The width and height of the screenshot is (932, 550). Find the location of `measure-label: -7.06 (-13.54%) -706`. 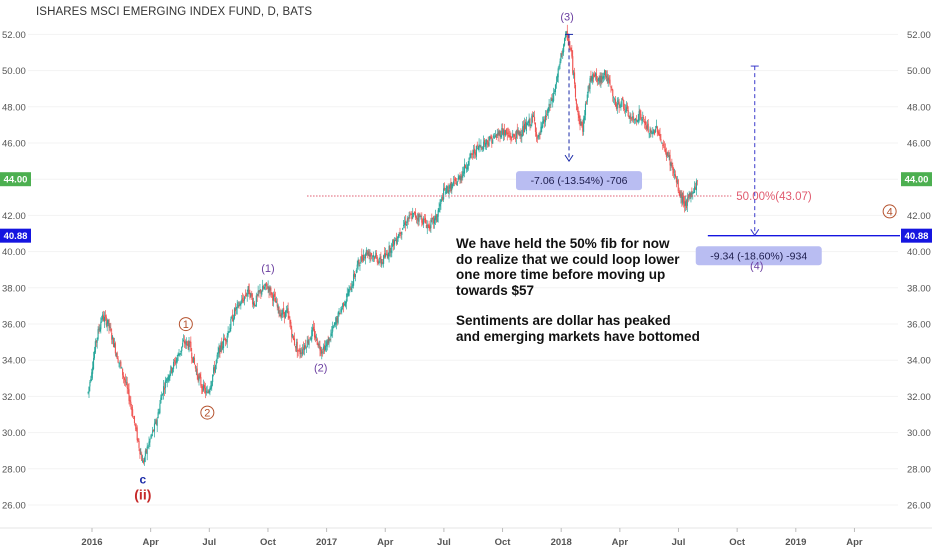

measure-label: -7.06 (-13.54%) -706 is located at coordinates (579, 181).